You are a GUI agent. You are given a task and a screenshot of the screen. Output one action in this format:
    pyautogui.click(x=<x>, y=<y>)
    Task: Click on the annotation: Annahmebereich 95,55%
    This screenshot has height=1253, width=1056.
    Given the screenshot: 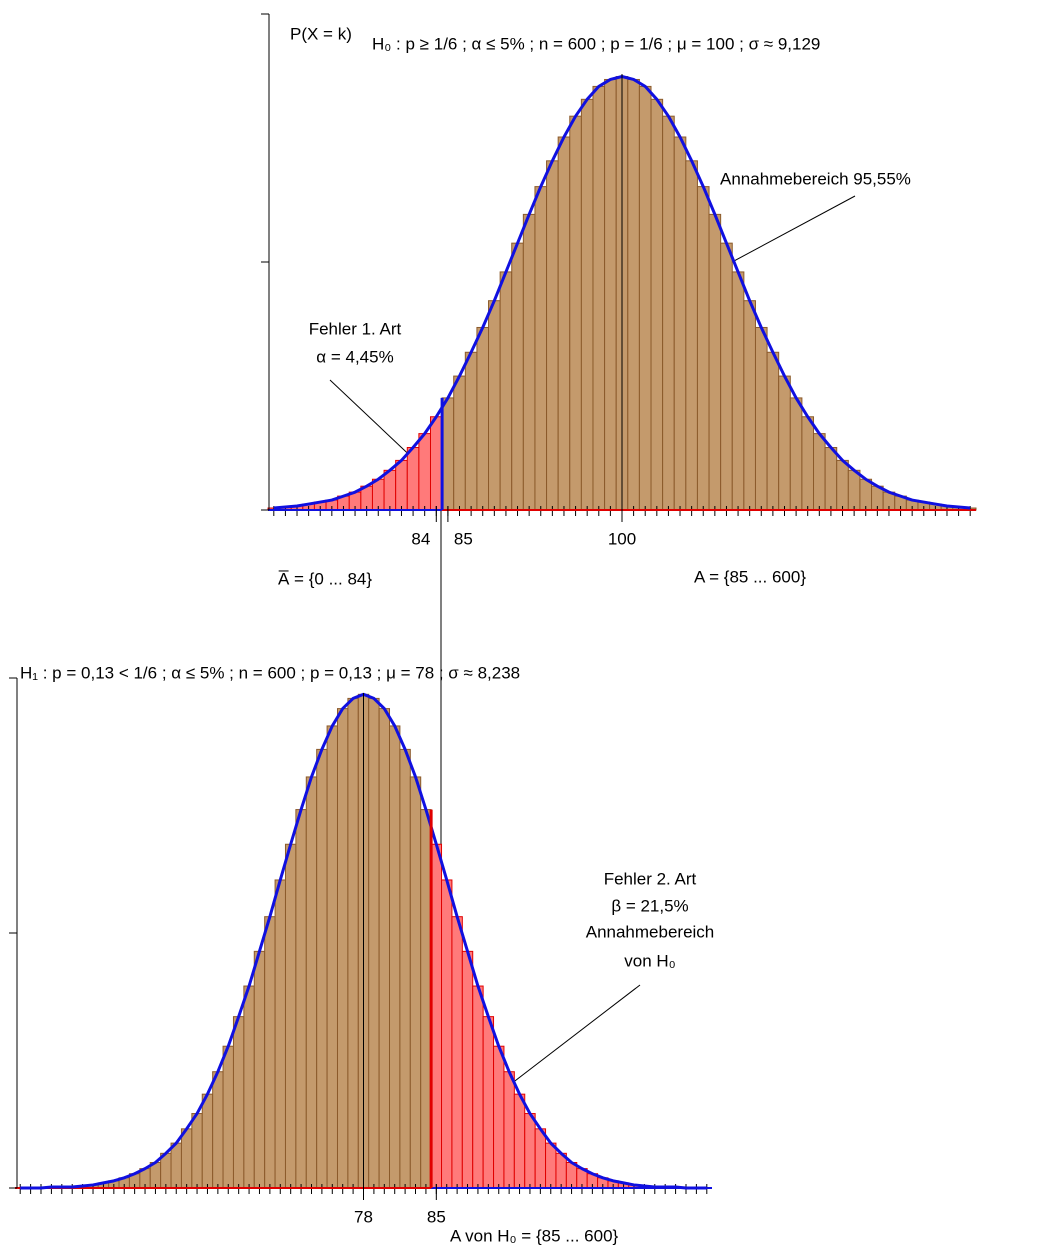 What is the action you would take?
    pyautogui.click(x=815, y=178)
    